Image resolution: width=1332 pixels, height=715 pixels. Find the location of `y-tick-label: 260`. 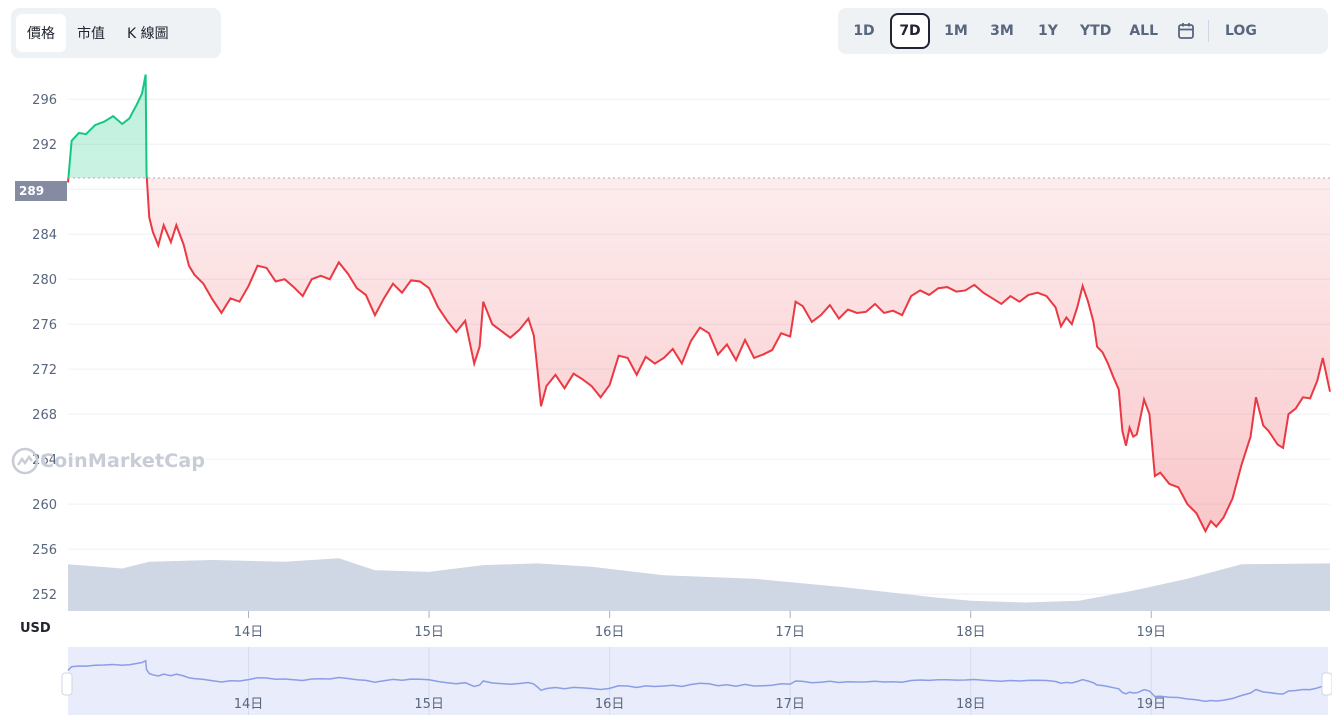

y-tick-label: 260 is located at coordinates (44, 505).